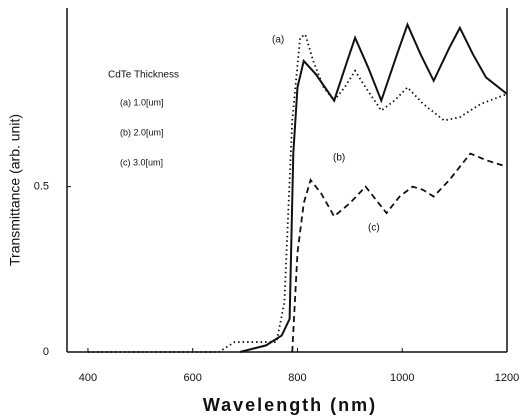 The height and width of the screenshot is (419, 531). Describe the element at coordinates (193, 378) in the screenshot. I see `x-tick-label: 600` at that location.